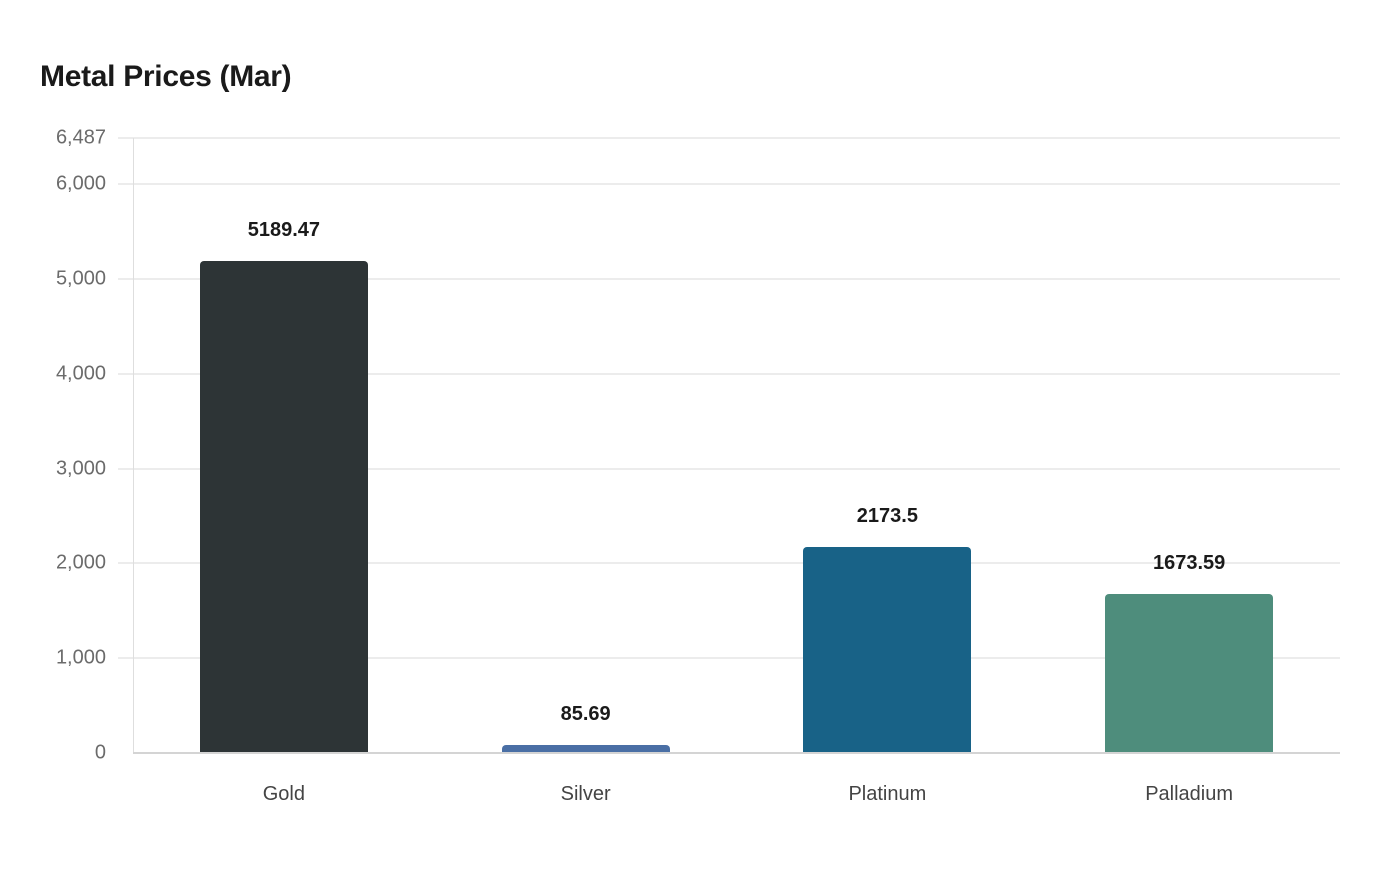  Describe the element at coordinates (80, 657) in the screenshot. I see `y-tick-label: 1,000` at that location.